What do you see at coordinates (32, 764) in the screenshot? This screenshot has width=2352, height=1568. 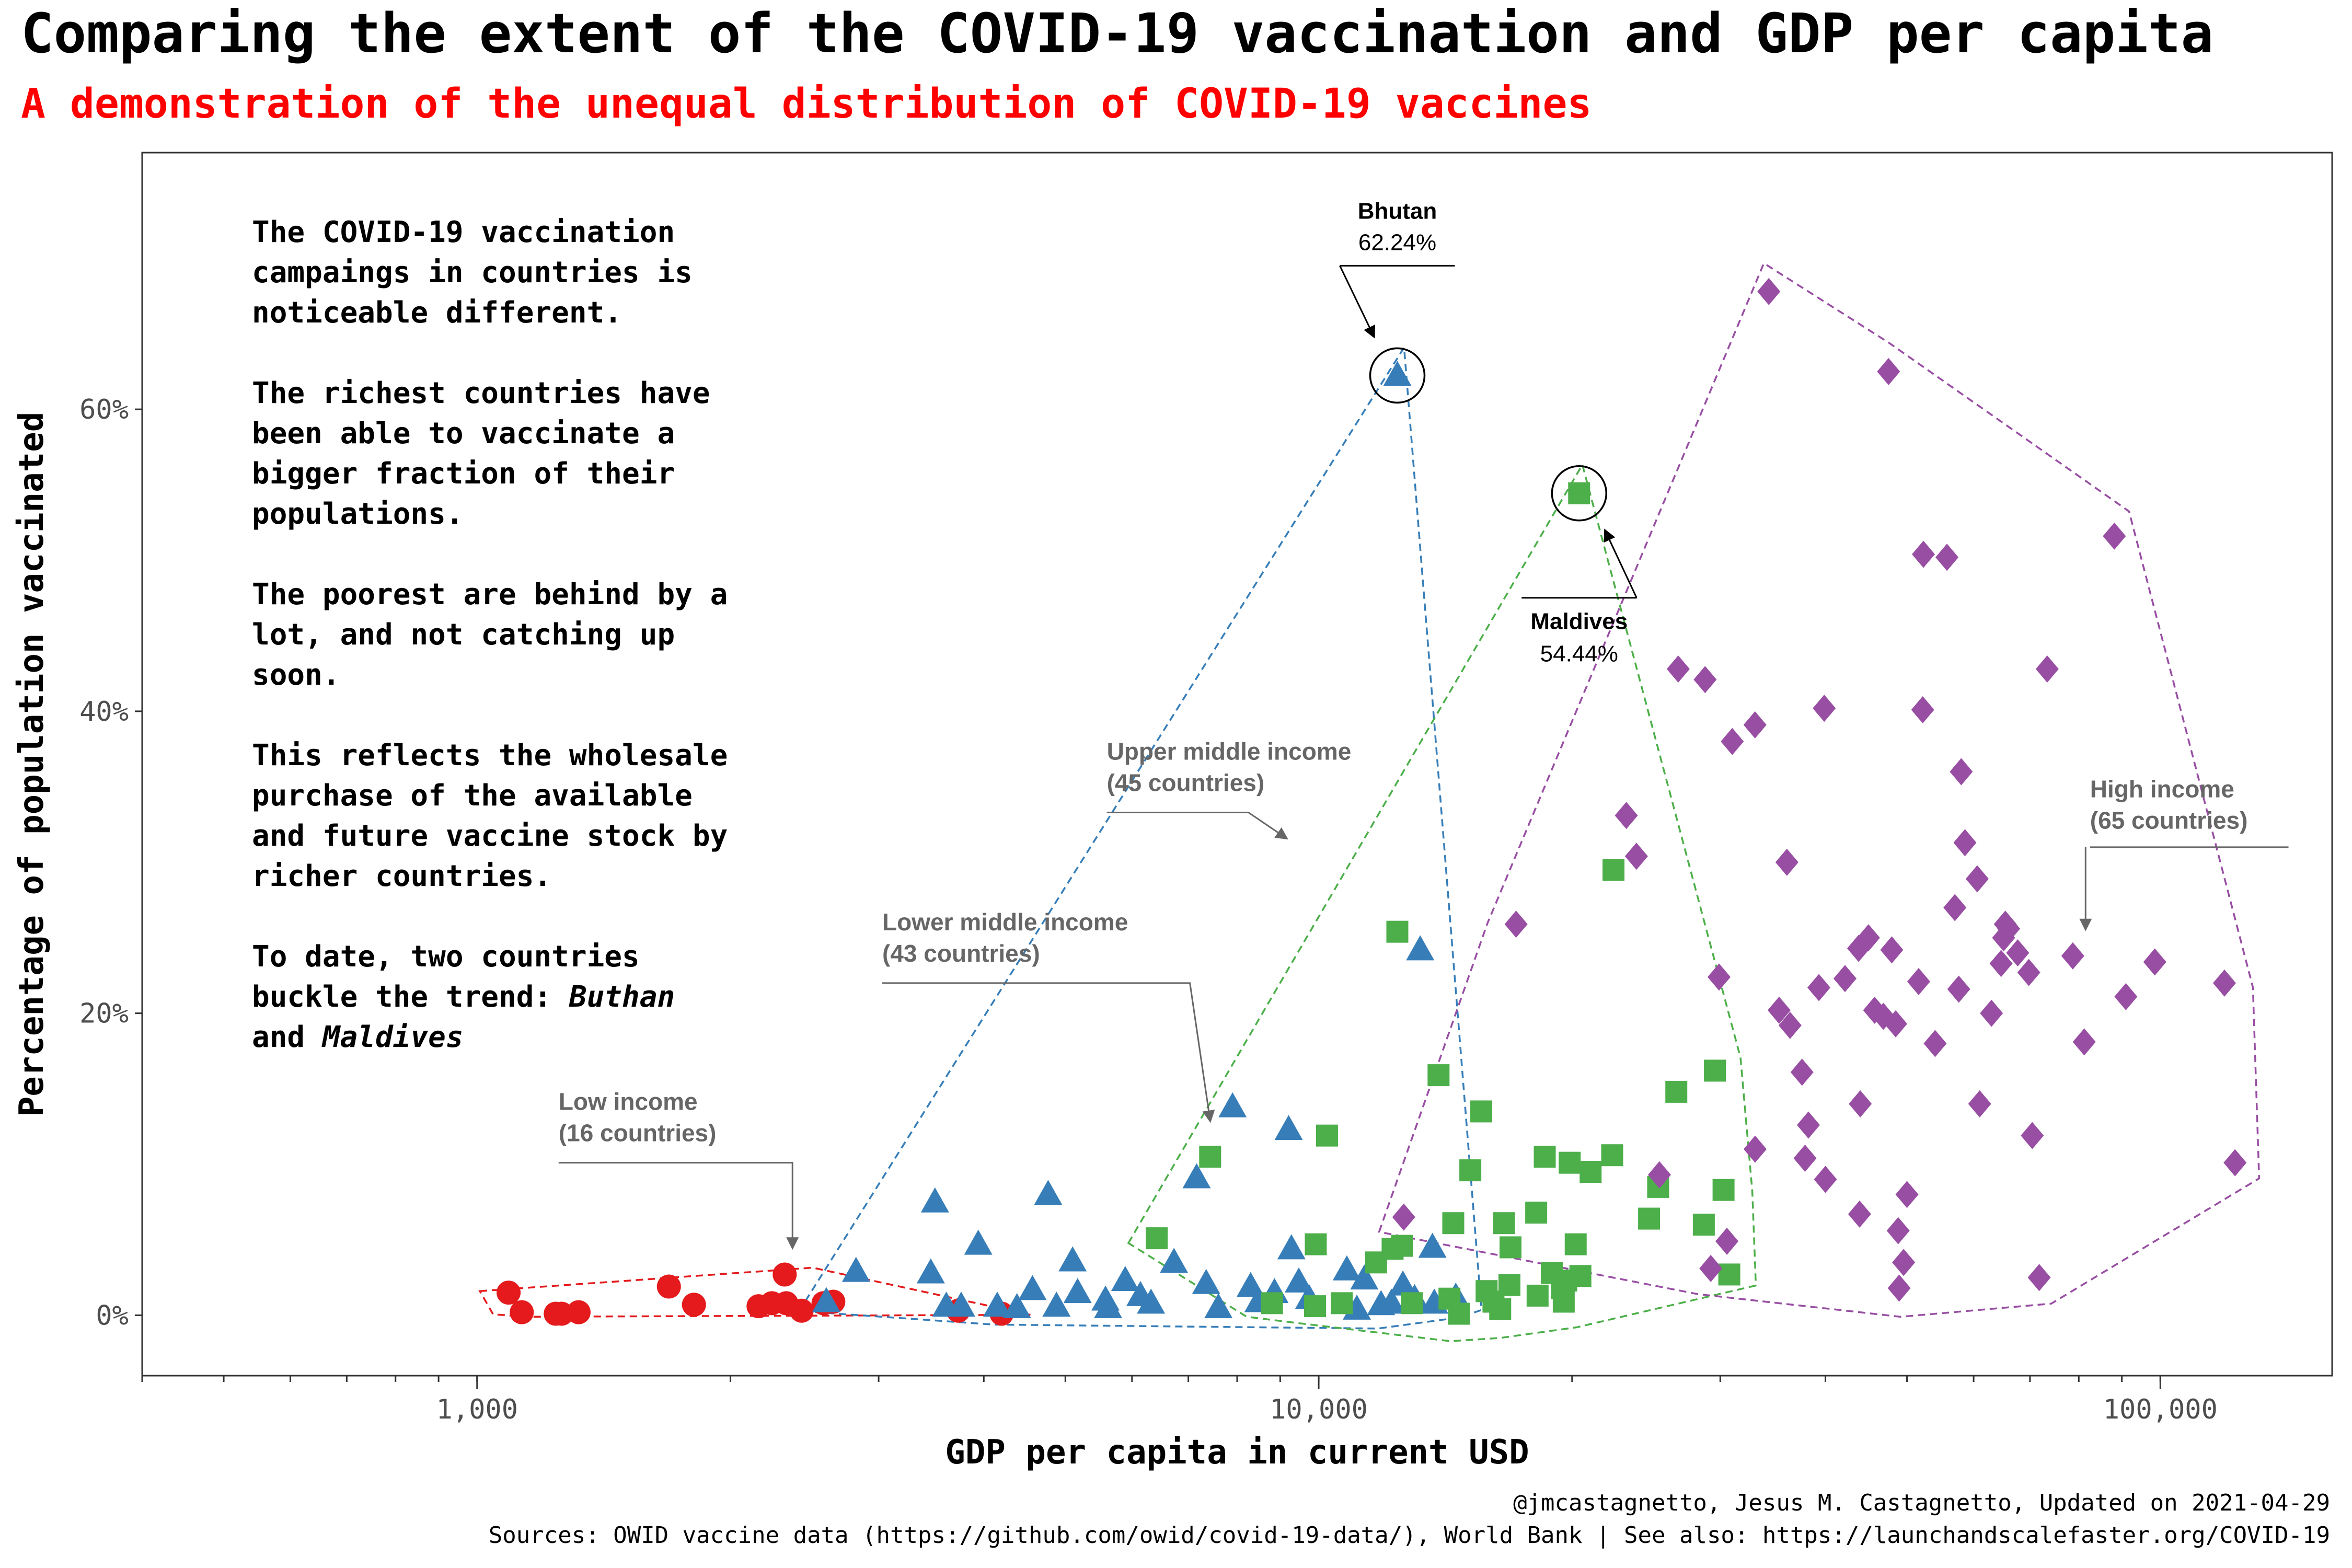 I see `y-axis-title: Percentage of population vaccinated` at bounding box center [32, 764].